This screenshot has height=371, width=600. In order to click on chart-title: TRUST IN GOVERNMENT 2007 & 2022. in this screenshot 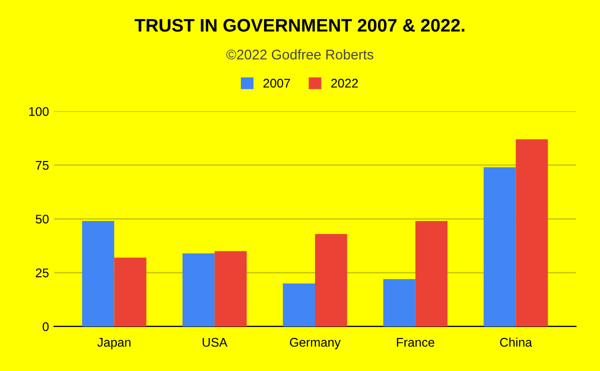, I will do `click(299, 25)`.